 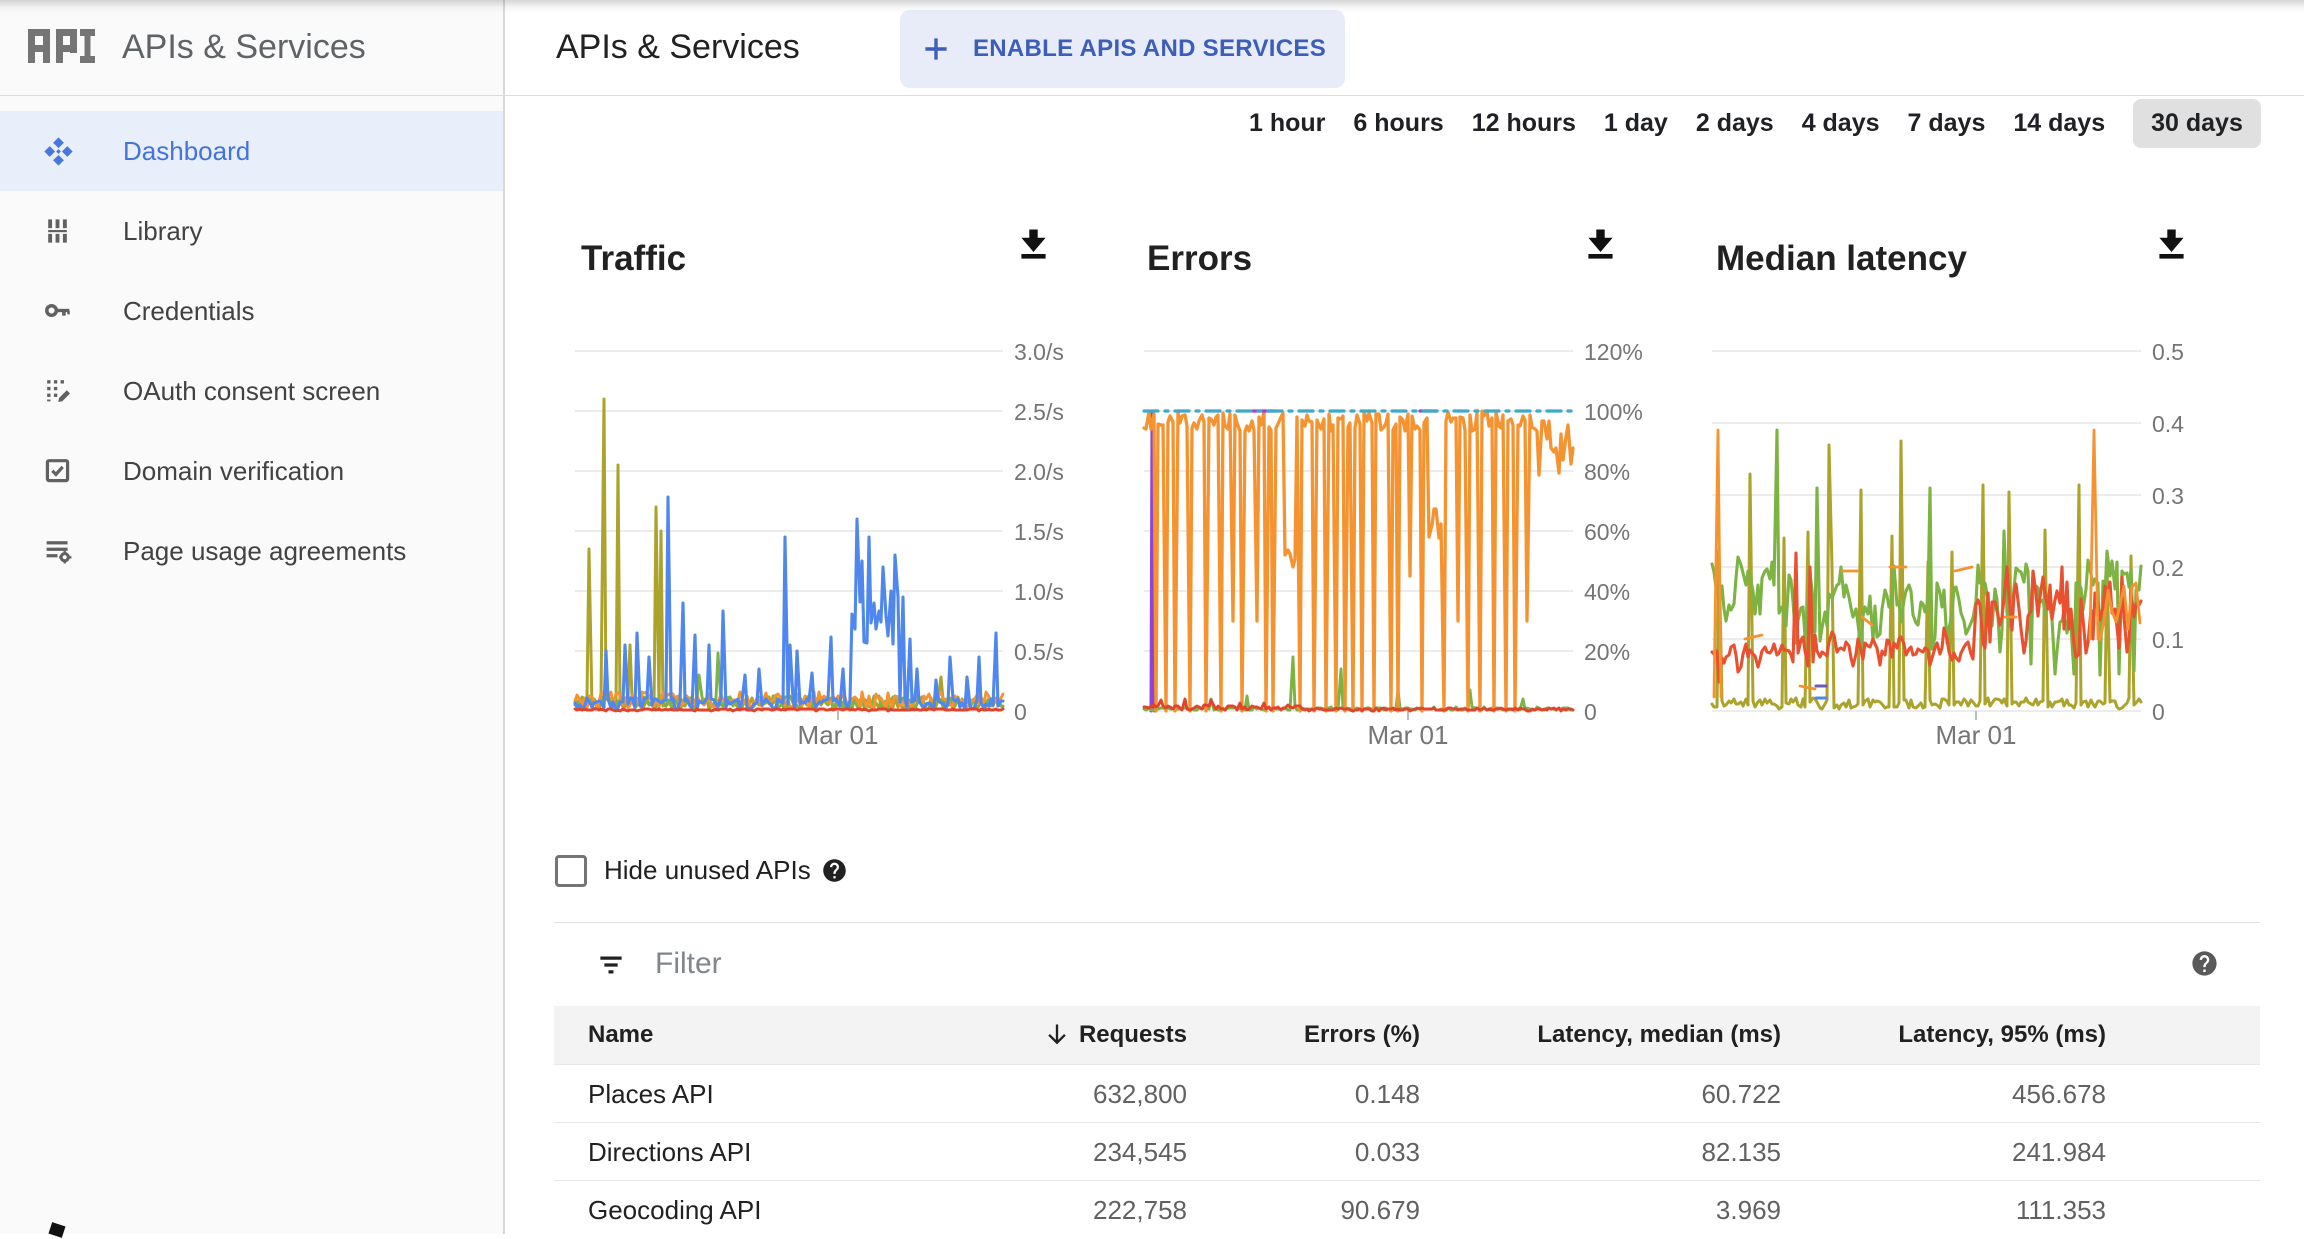 I want to click on svg-text: 1.5/s, so click(x=1039, y=532).